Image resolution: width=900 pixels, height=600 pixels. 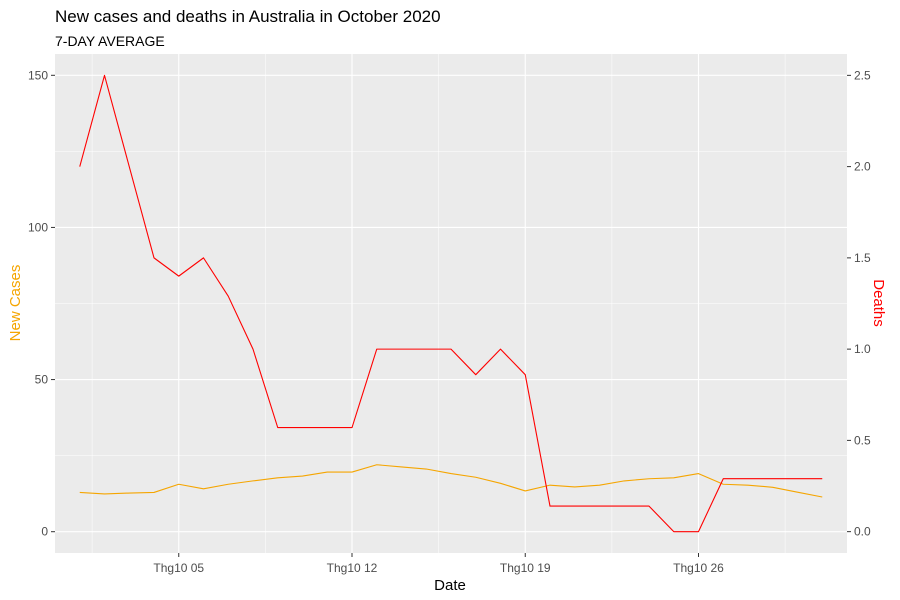 I want to click on new-cases-series-line, so click(x=451, y=481).